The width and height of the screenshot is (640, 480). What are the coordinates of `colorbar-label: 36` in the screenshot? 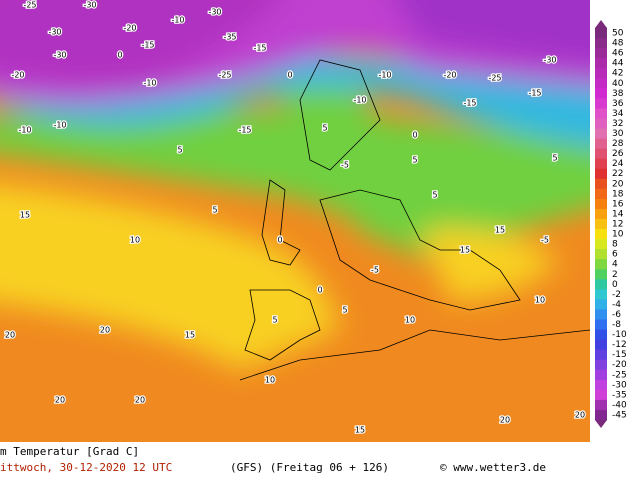 It's located at (618, 104).